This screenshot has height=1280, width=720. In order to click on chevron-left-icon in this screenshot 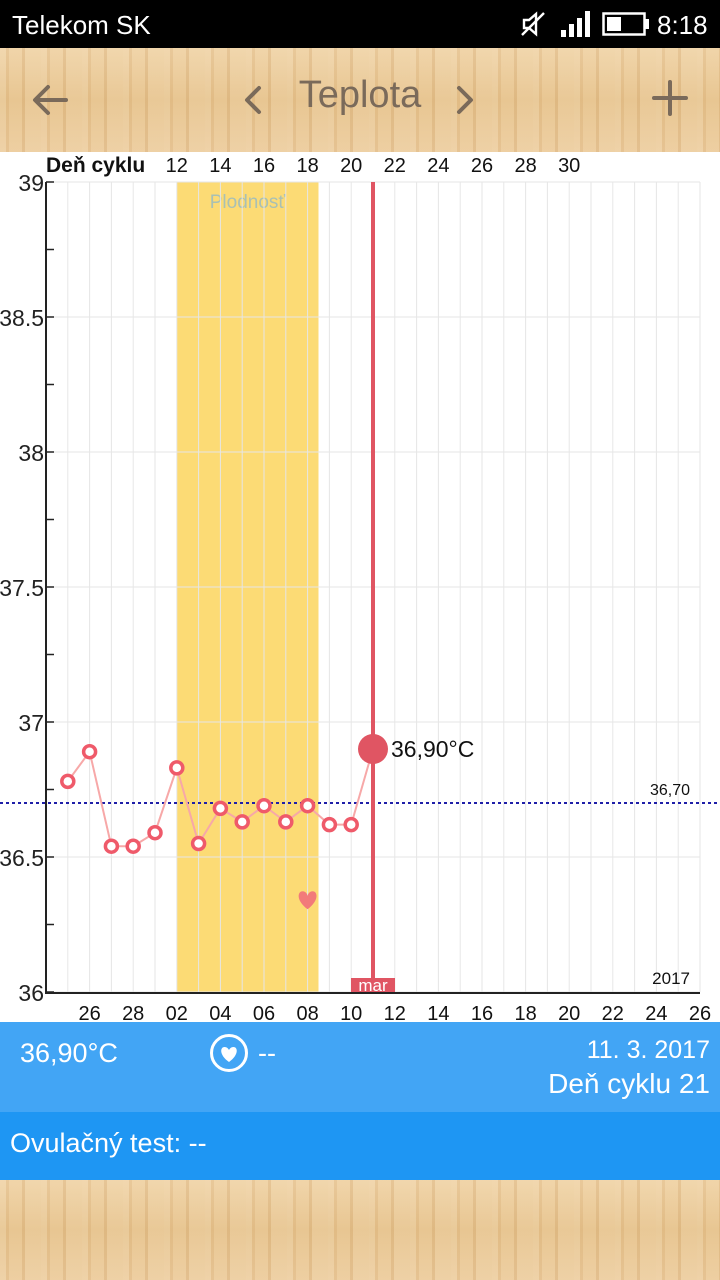, I will do `click(253, 100)`.